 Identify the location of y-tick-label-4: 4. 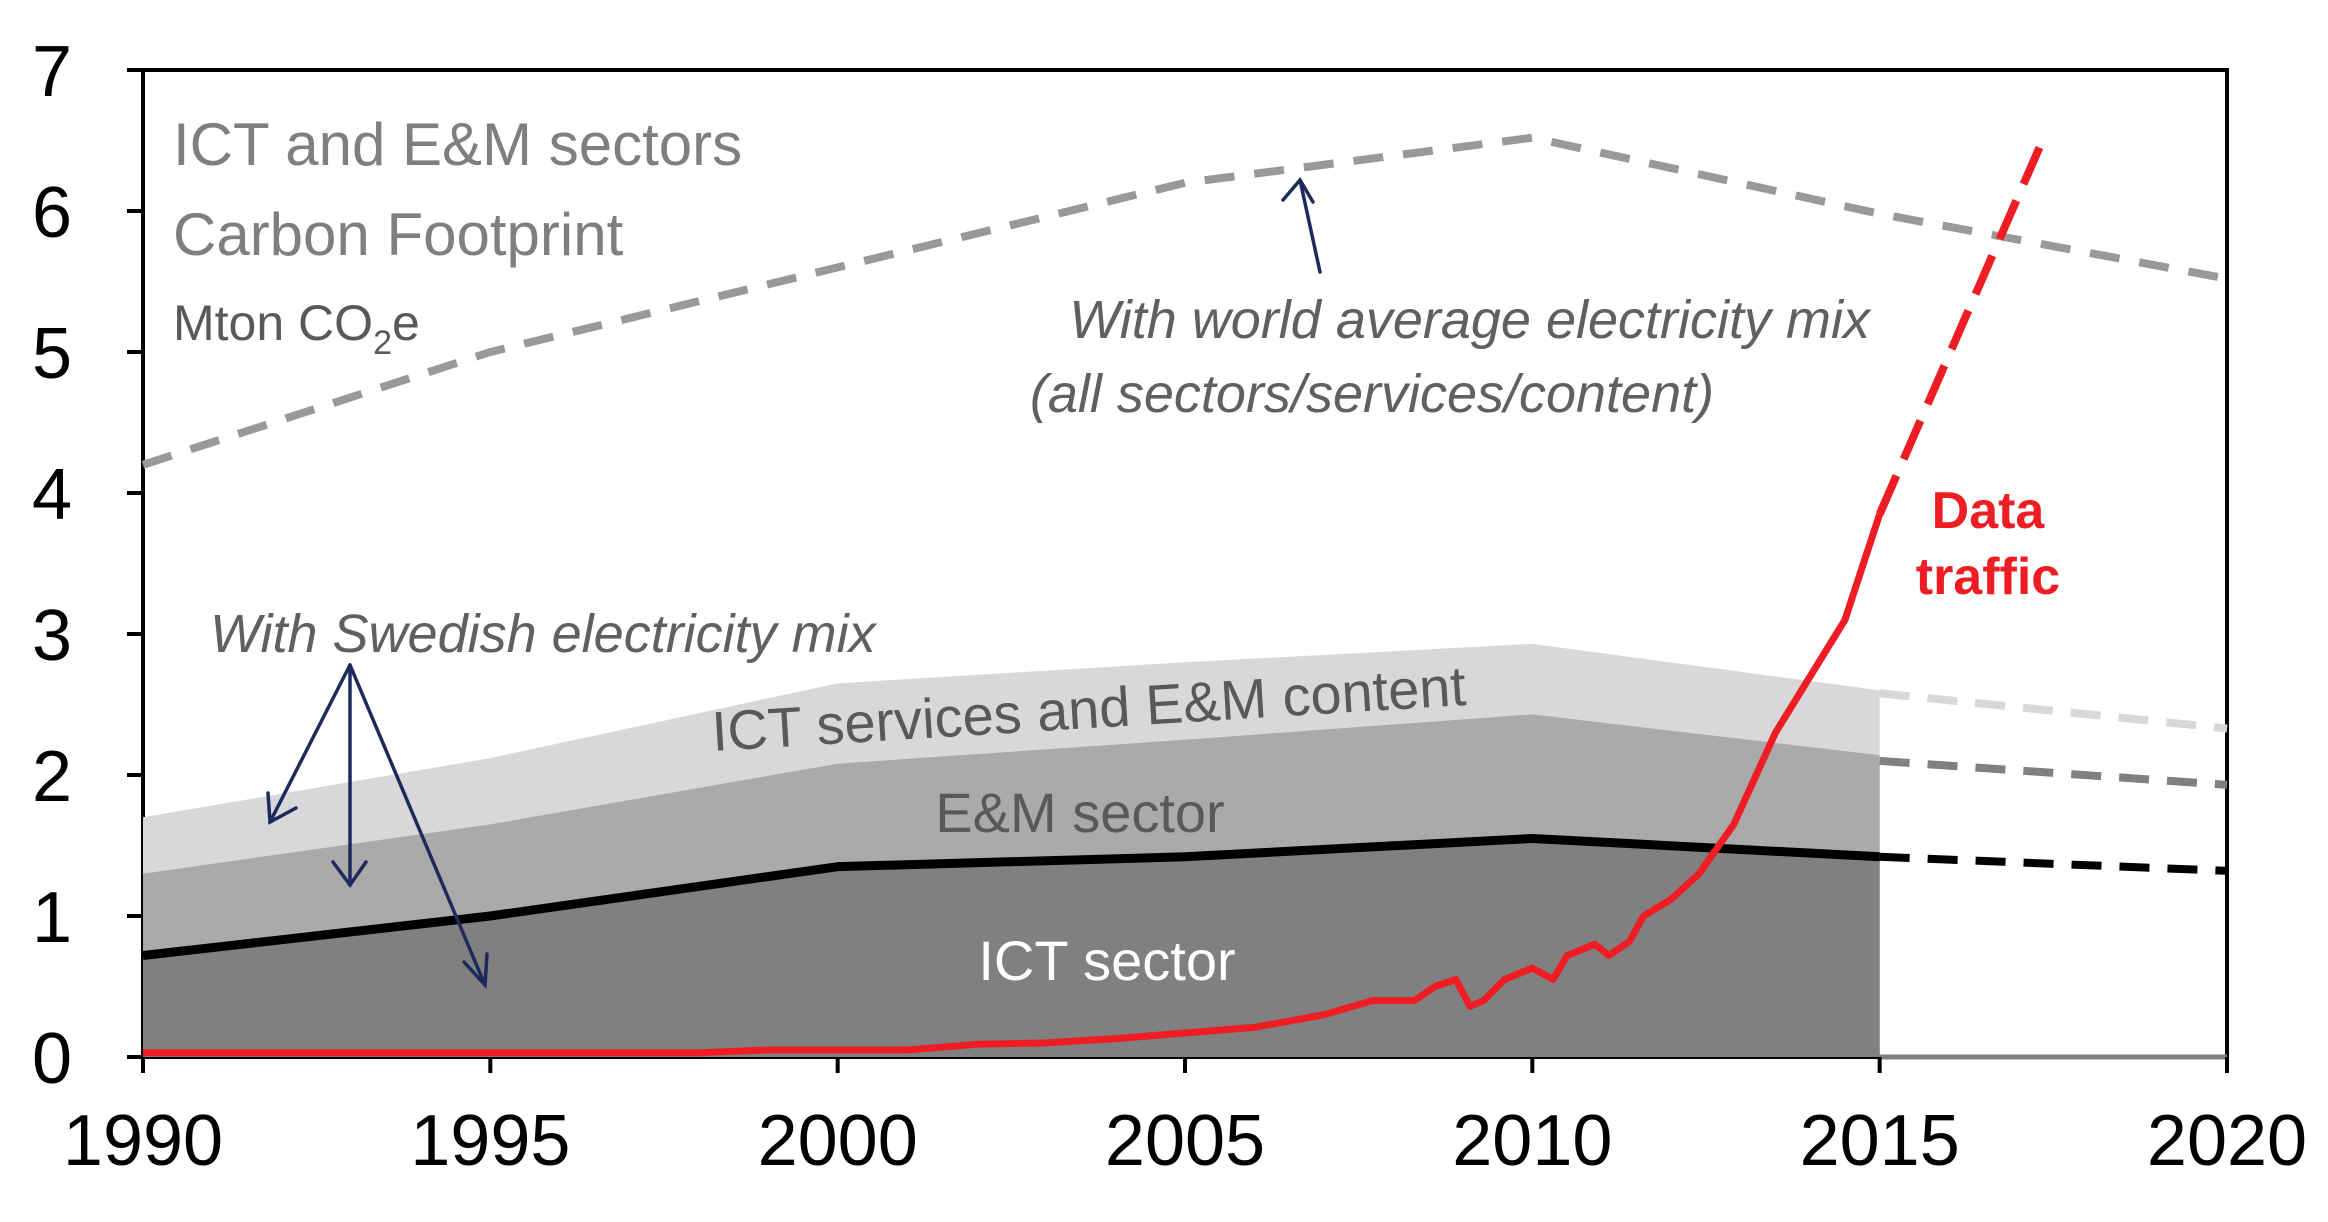
(52, 495).